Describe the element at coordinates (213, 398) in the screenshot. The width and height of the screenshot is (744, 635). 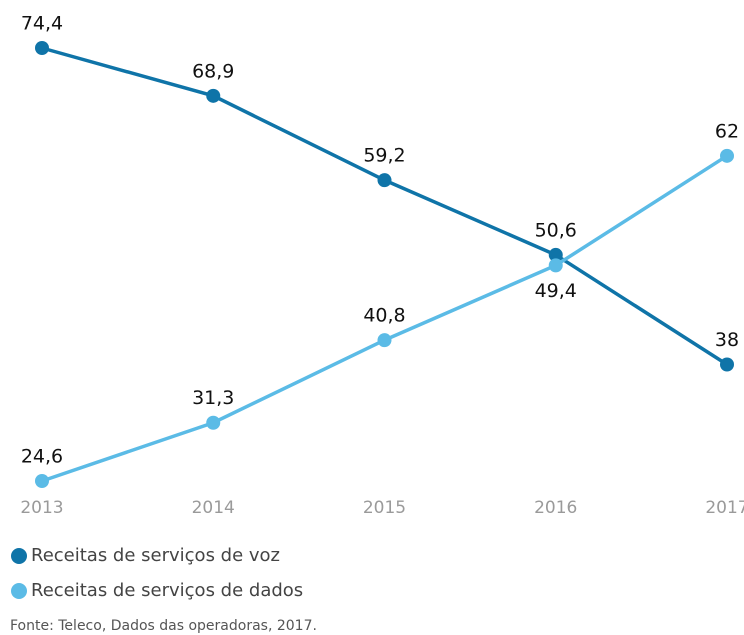
I see `value-label: 31,3` at that location.